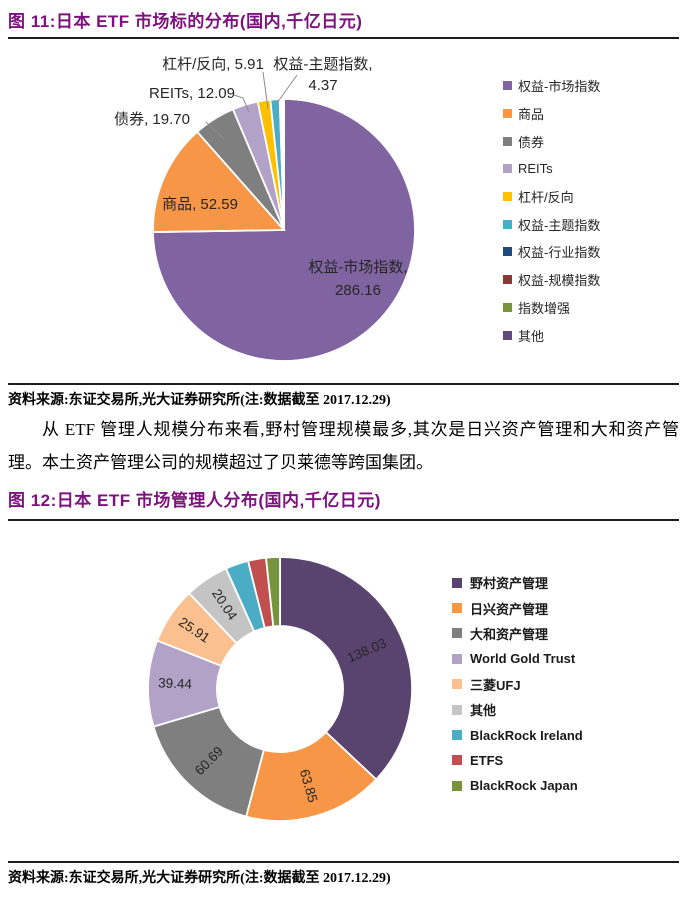  I want to click on legend-item-label: 权益-市场指数, so click(559, 87).